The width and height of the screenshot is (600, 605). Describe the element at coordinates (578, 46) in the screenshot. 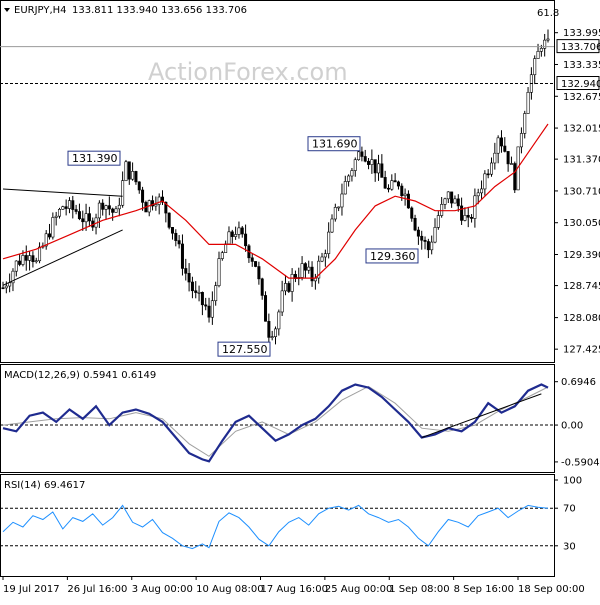

I see `current-price-box` at that location.